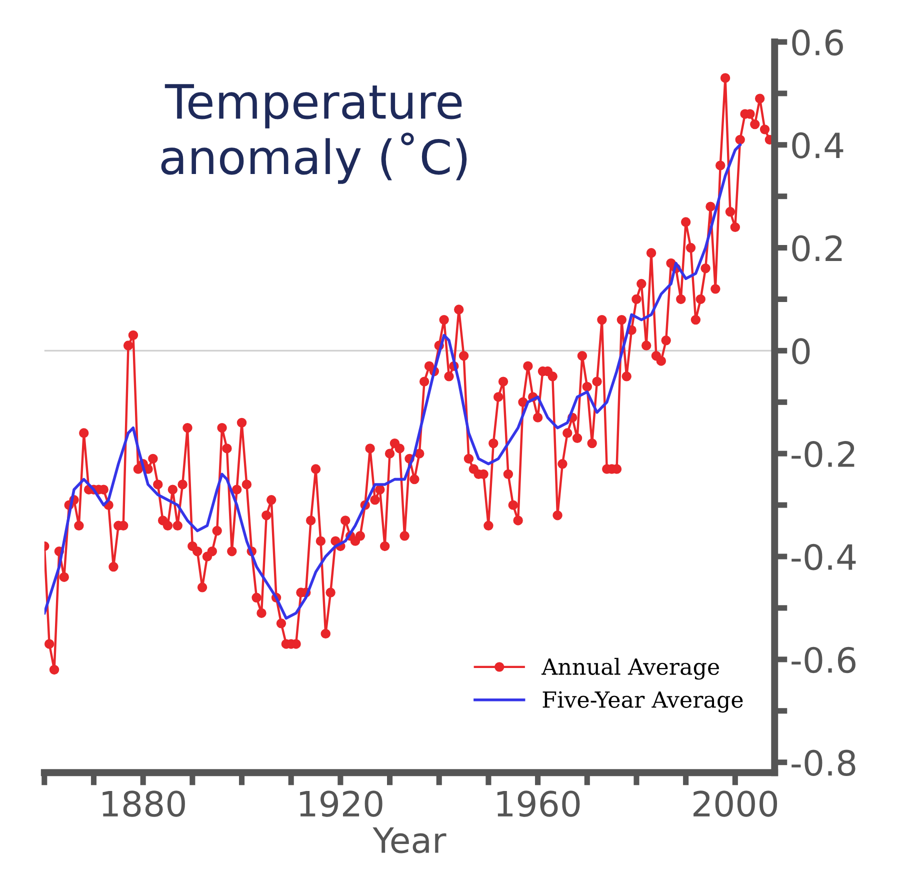 Image resolution: width=906 pixels, height=874 pixels. What do you see at coordinates (818, 145) in the screenshot?
I see `y-tick-label: 0.4` at bounding box center [818, 145].